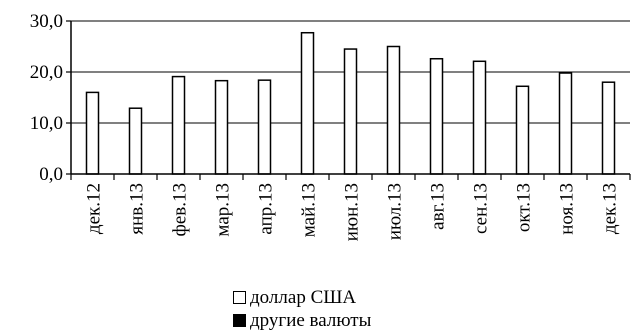  I want to click on x-tick-label: апр.13, so click(266, 209).